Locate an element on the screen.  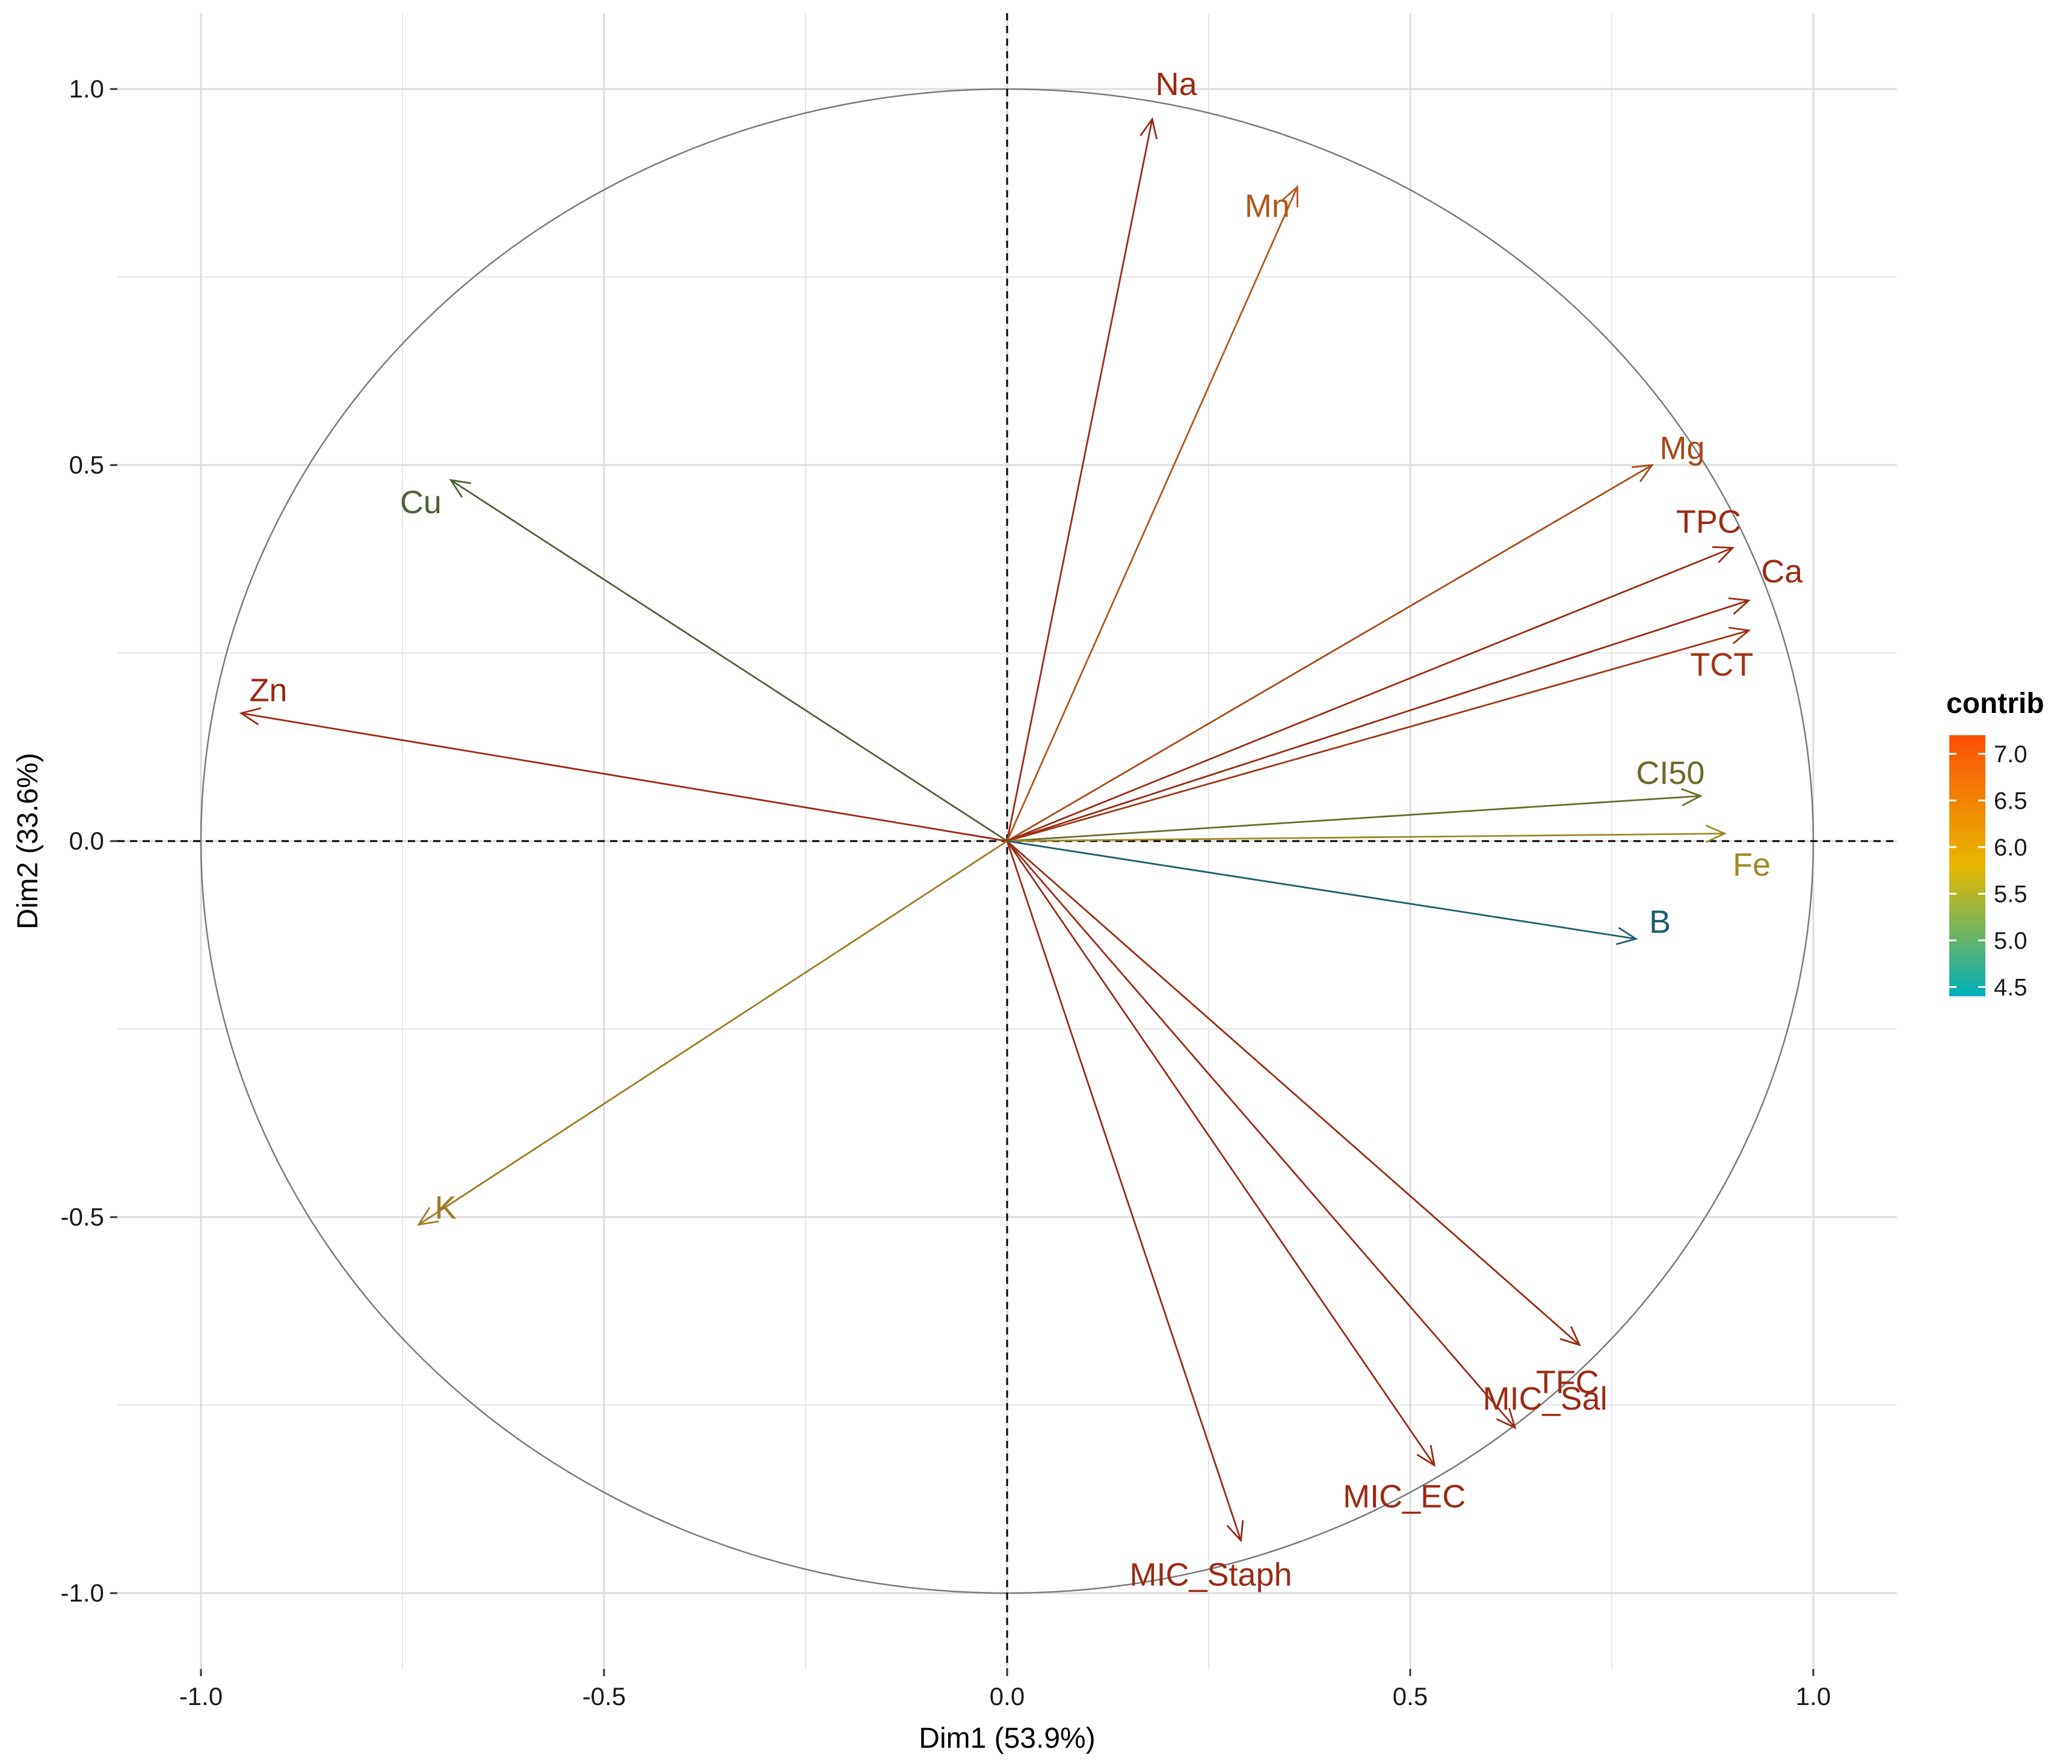
variable-vector-k: K is located at coordinates (712, 1033).